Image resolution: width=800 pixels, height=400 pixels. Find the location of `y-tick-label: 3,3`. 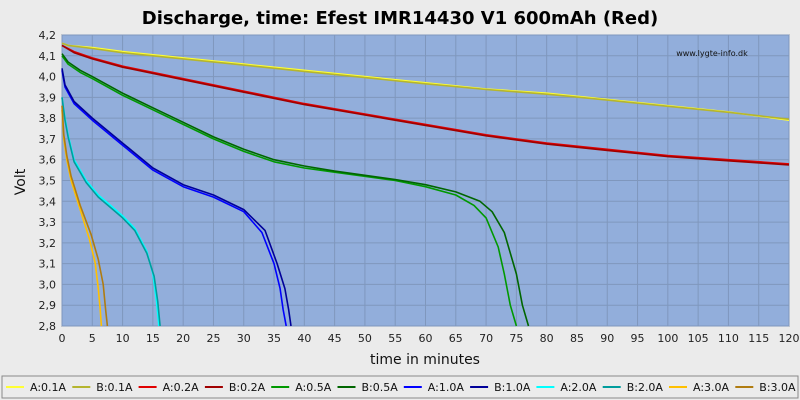

y-tick-label: 3,3 is located at coordinates (48, 222).